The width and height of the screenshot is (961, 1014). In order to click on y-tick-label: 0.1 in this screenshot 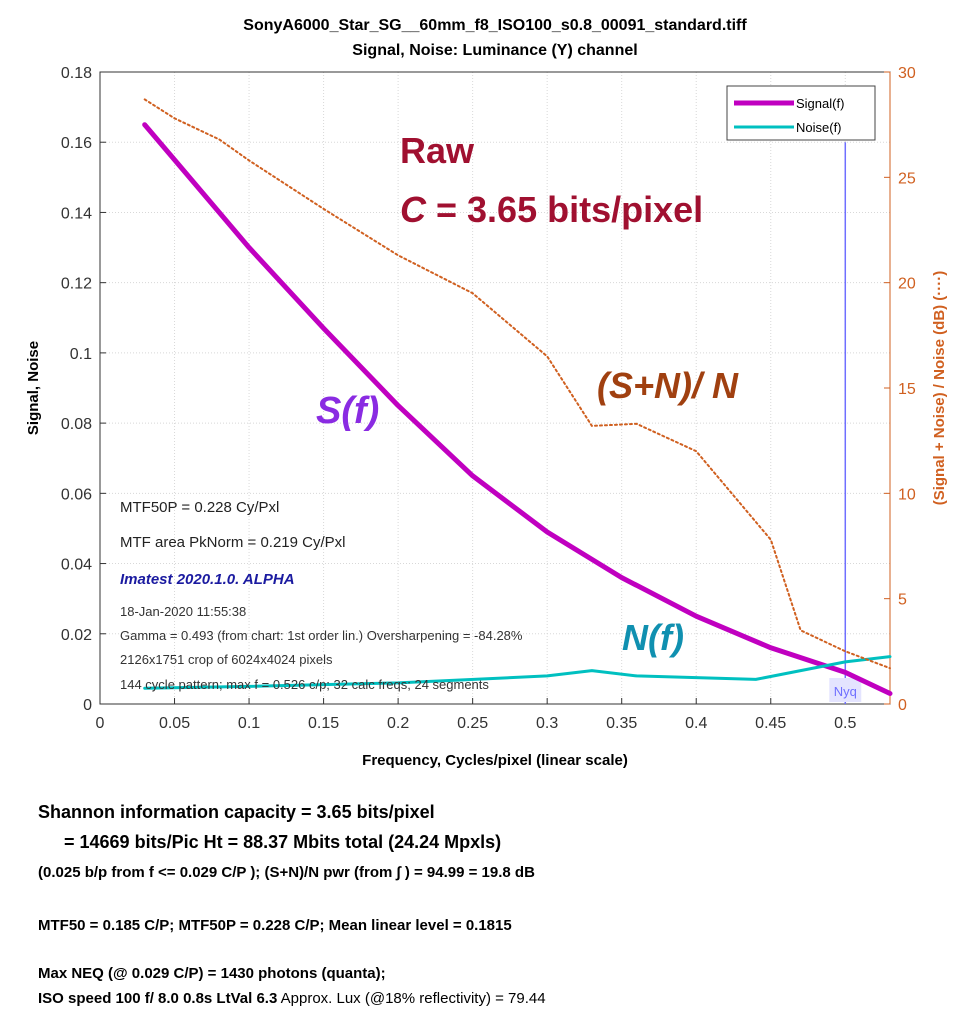, I will do `click(81, 354)`.